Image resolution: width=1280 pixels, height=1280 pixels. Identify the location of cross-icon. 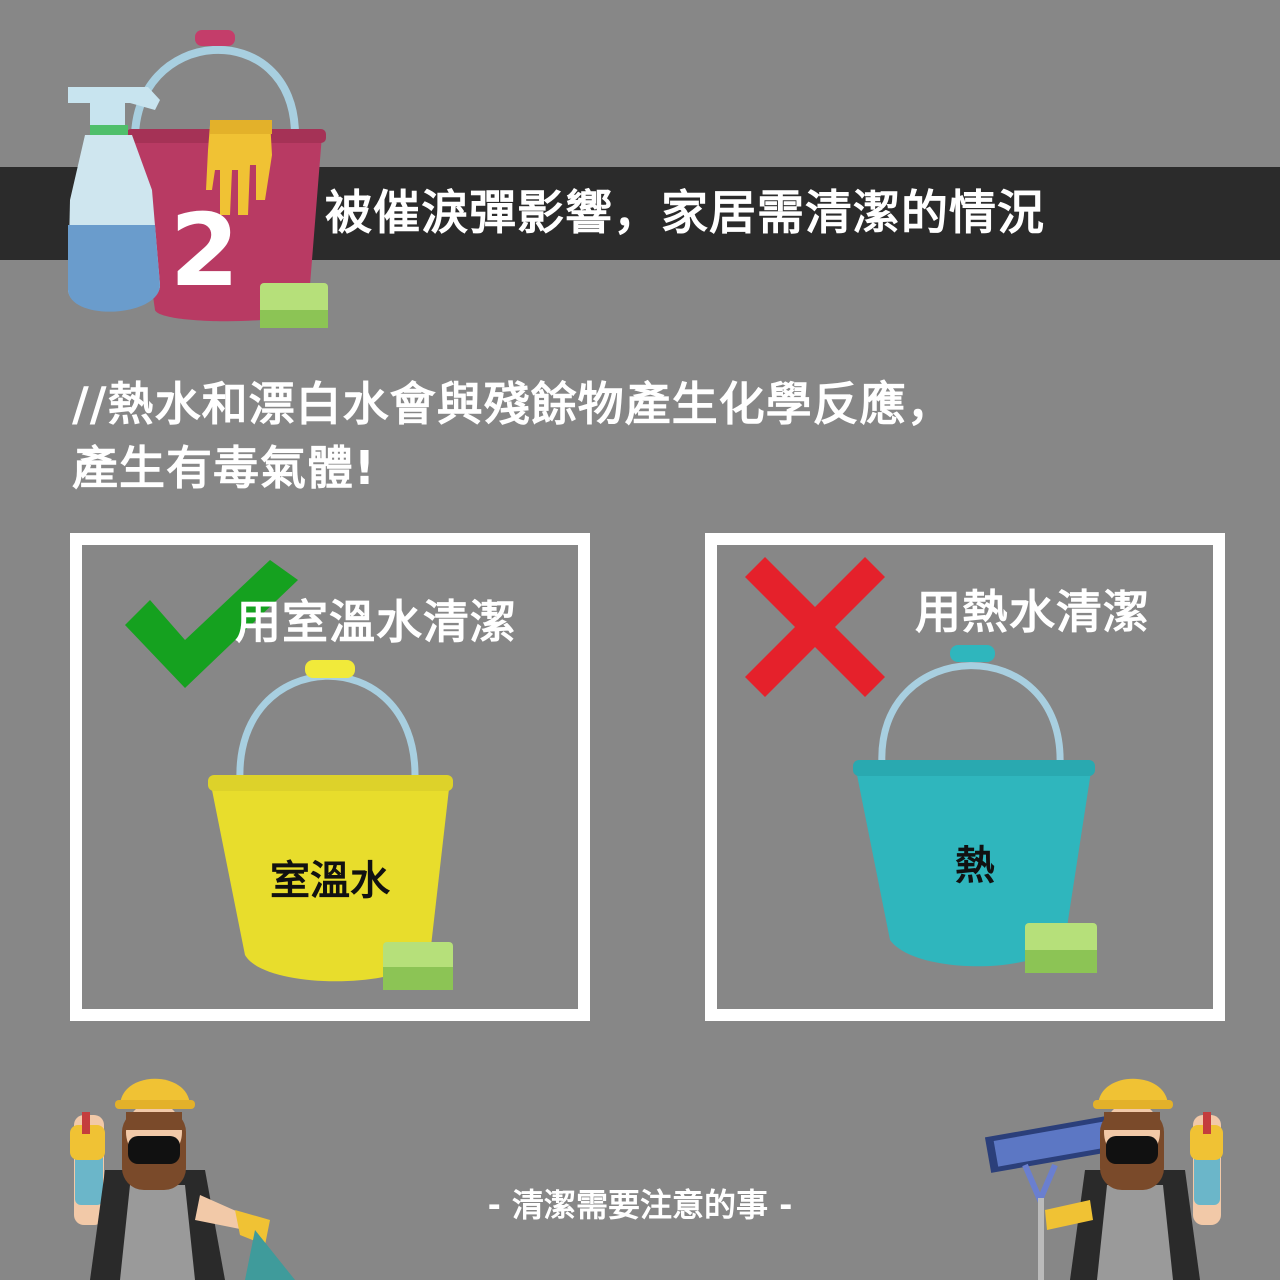
(815, 627).